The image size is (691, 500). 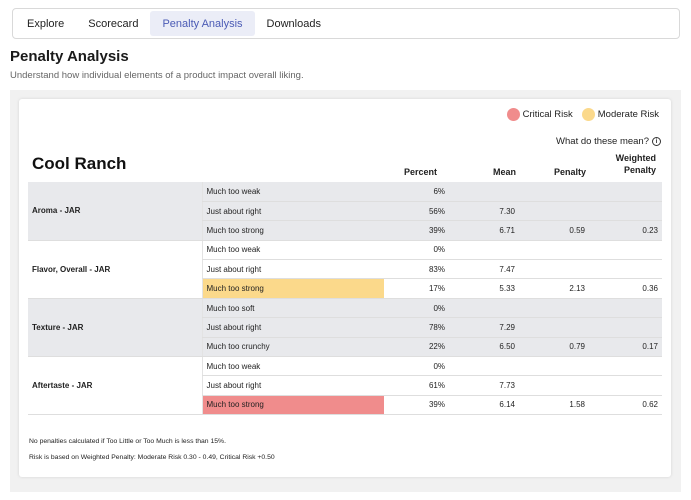 What do you see at coordinates (554, 230) in the screenshot?
I see `penalty-cell: 0.59` at bounding box center [554, 230].